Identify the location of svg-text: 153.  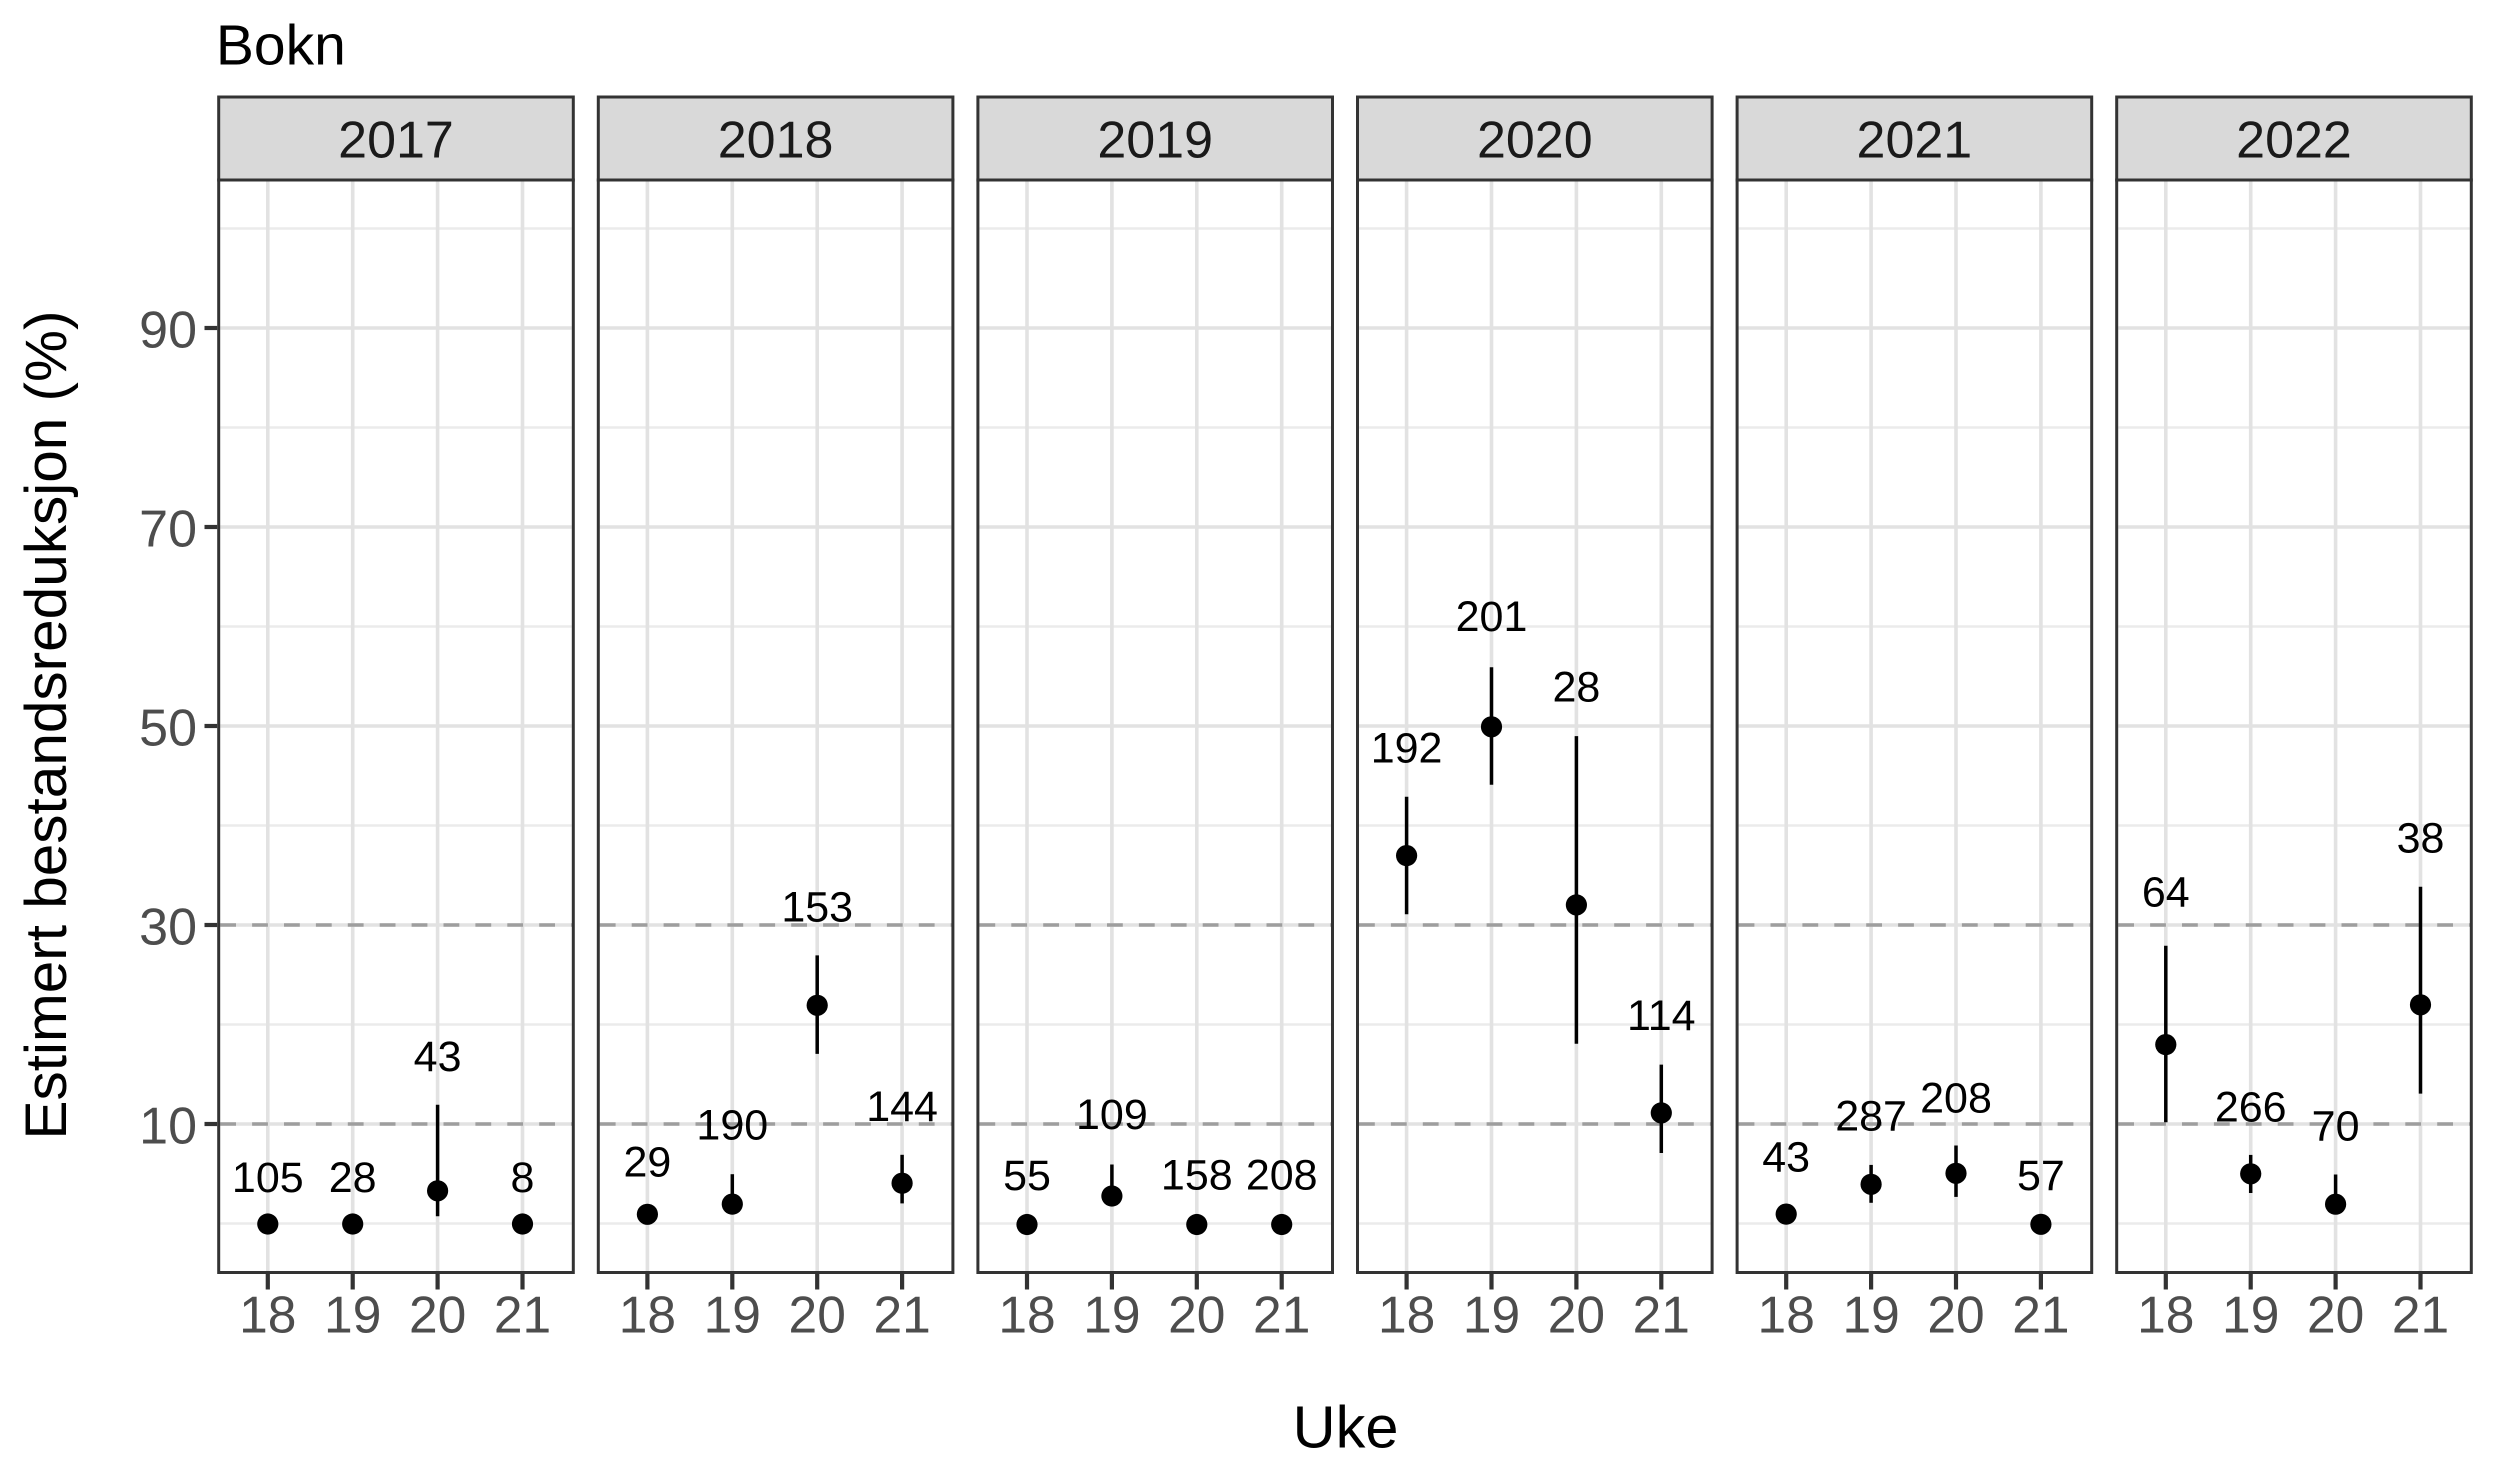
(817, 908).